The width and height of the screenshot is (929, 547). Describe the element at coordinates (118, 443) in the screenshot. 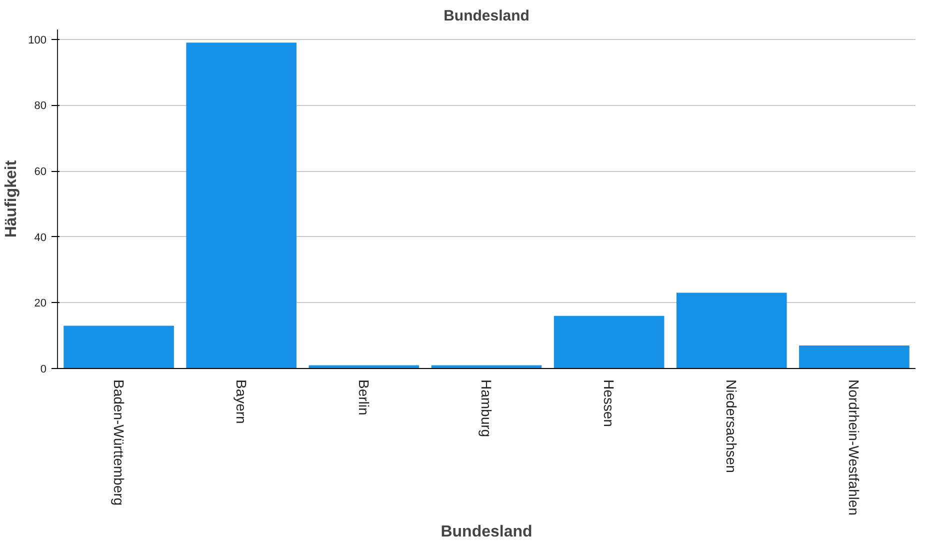

I see `x-tick-label: Baden-Württemberg` at that location.